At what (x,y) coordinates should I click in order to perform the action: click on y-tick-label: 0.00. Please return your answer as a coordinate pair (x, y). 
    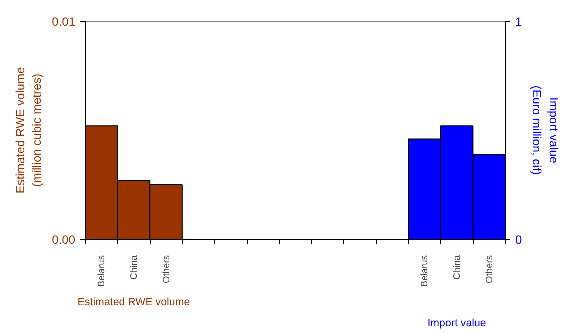
    Looking at the image, I should click on (64, 240).